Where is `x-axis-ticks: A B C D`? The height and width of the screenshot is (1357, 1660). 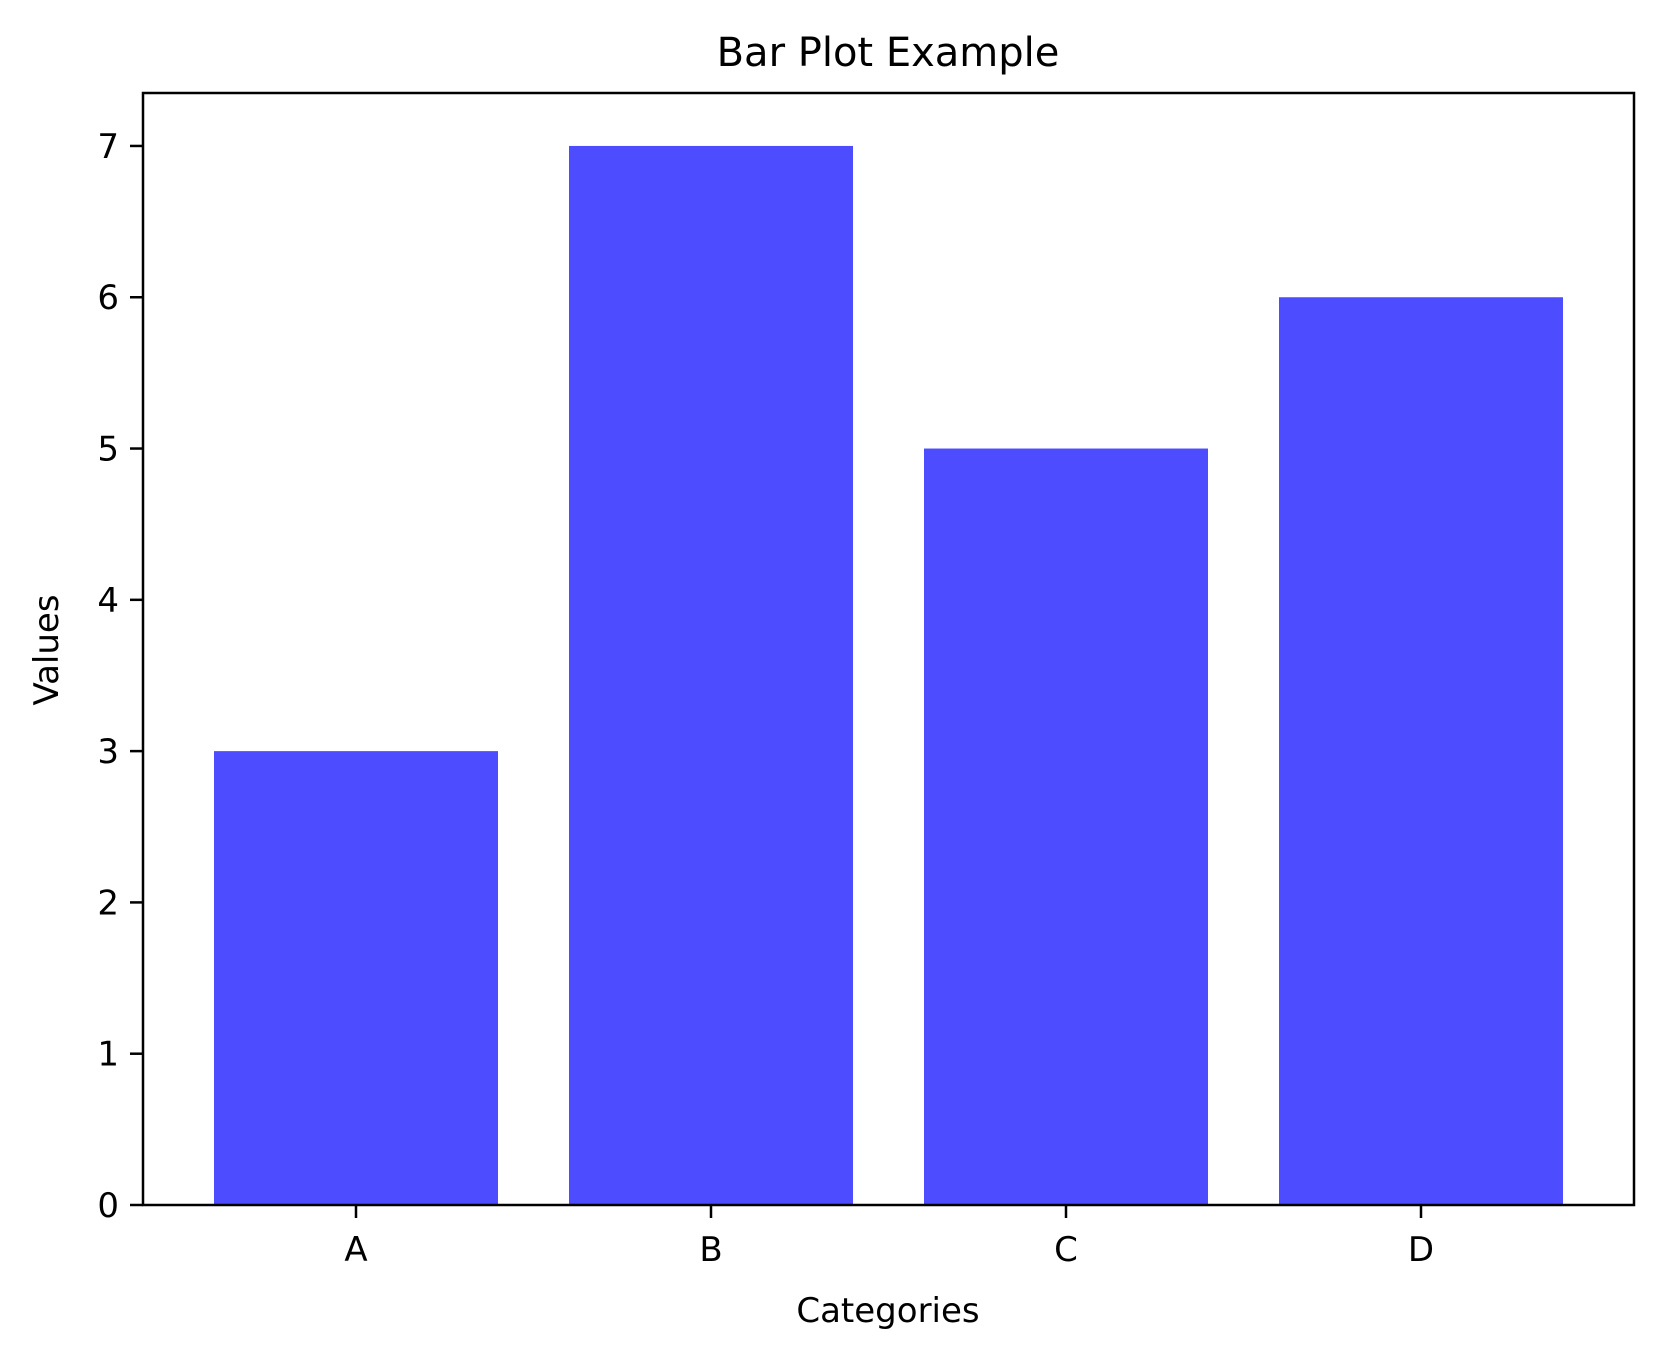
x-axis-ticks: A B C D is located at coordinates (889, 1237).